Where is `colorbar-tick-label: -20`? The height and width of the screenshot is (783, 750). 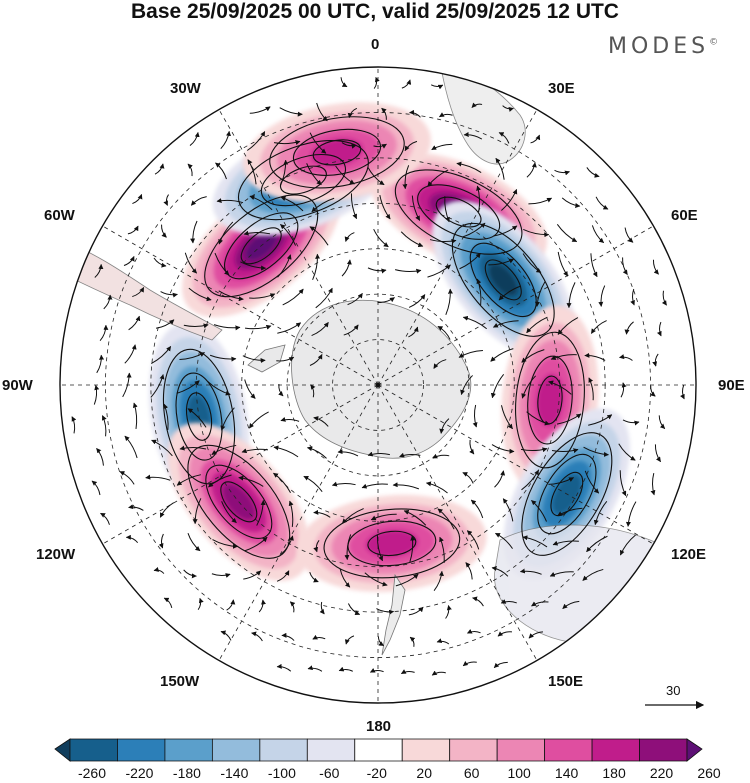 colorbar-tick-label: -20 is located at coordinates (376, 773).